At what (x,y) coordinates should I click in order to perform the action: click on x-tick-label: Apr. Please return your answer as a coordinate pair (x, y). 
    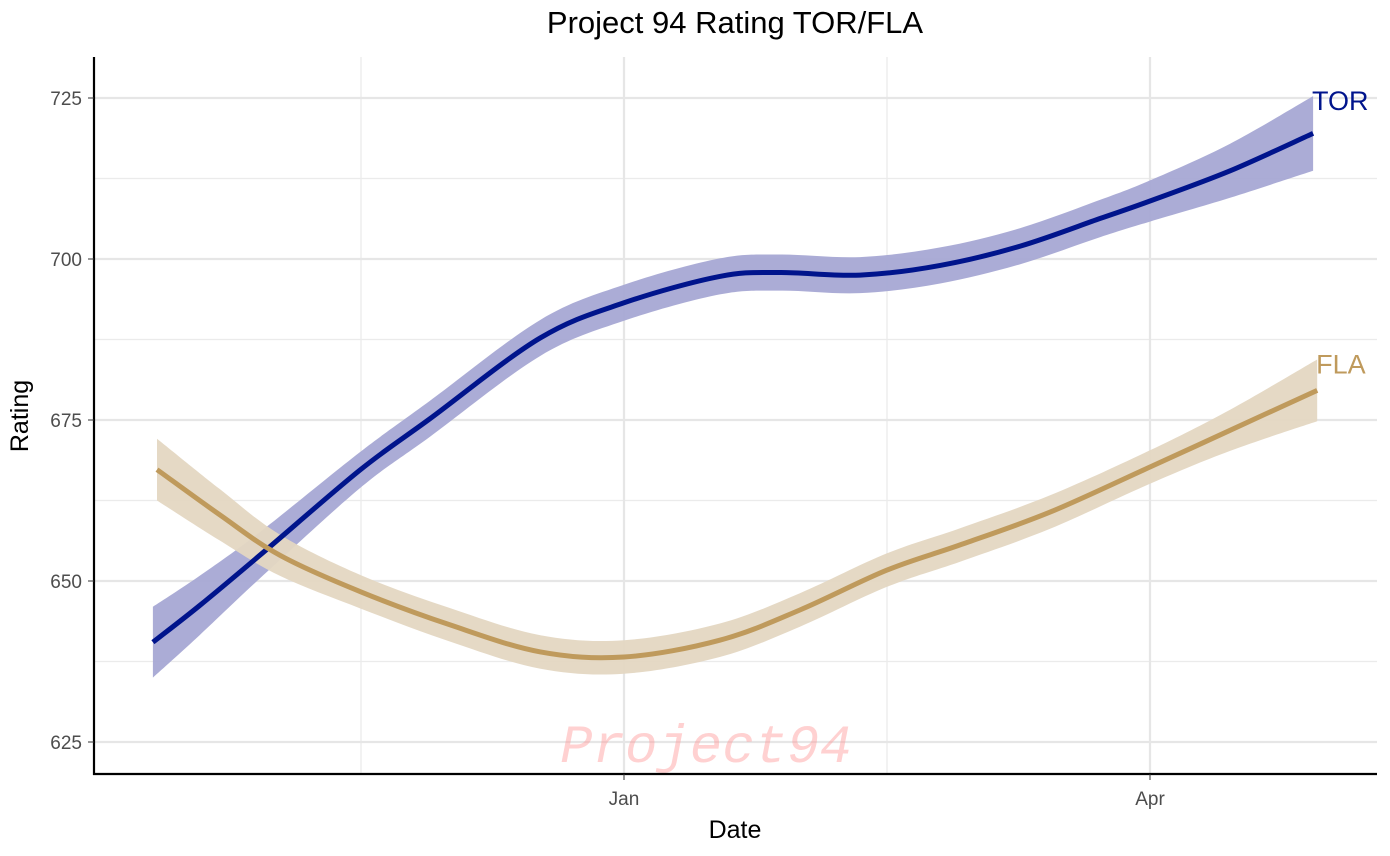
    Looking at the image, I should click on (1150, 799).